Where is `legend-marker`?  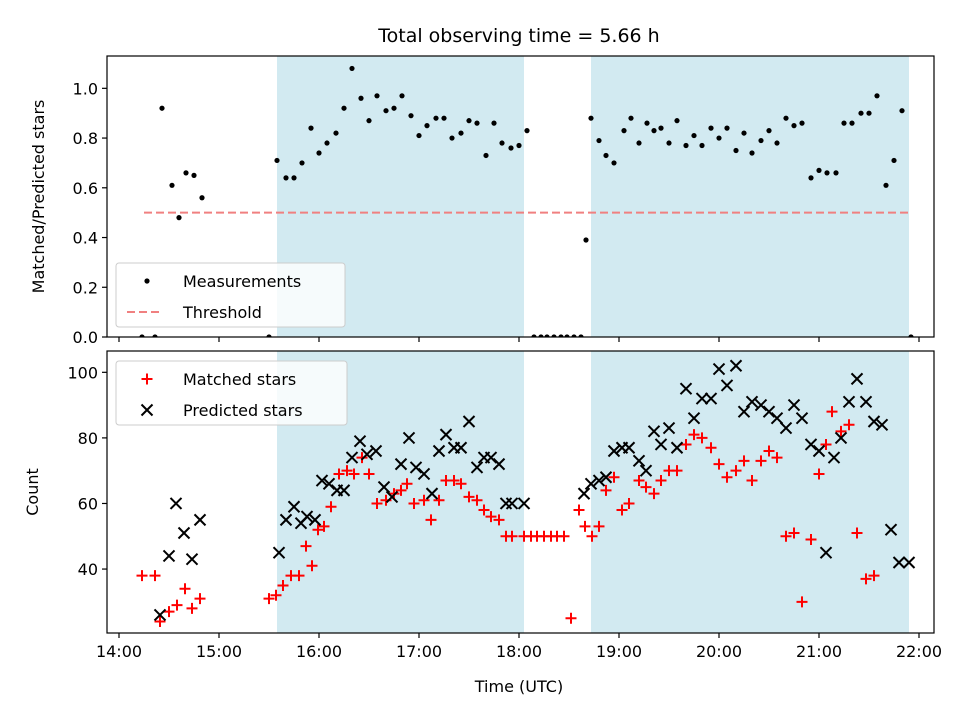 legend-marker is located at coordinates (147, 410).